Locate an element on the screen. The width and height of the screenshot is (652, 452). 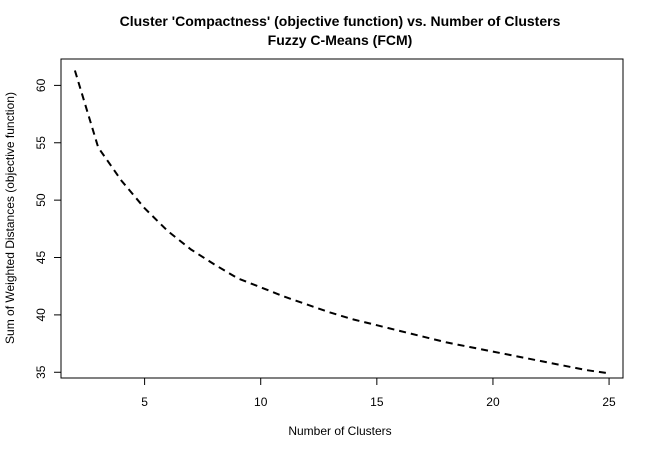
y-tick-label: 40 is located at coordinates (41, 315).